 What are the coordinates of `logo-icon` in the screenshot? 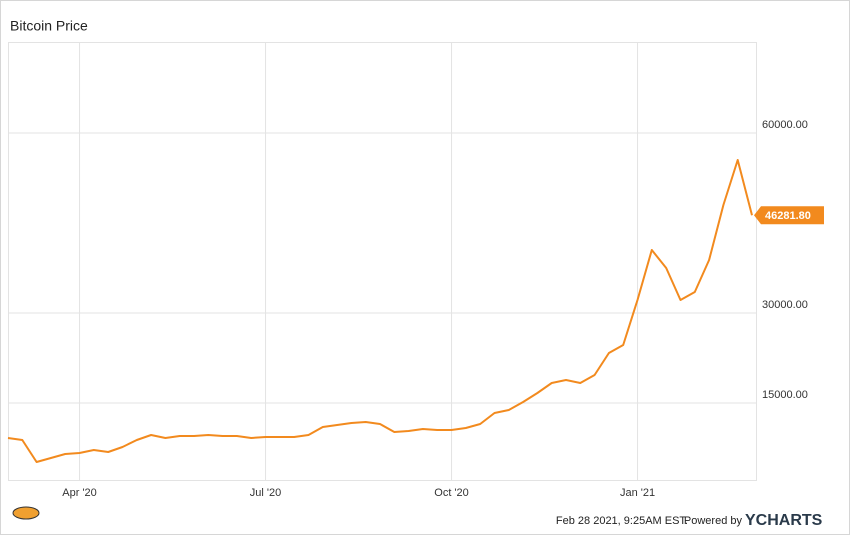 It's located at (26, 513).